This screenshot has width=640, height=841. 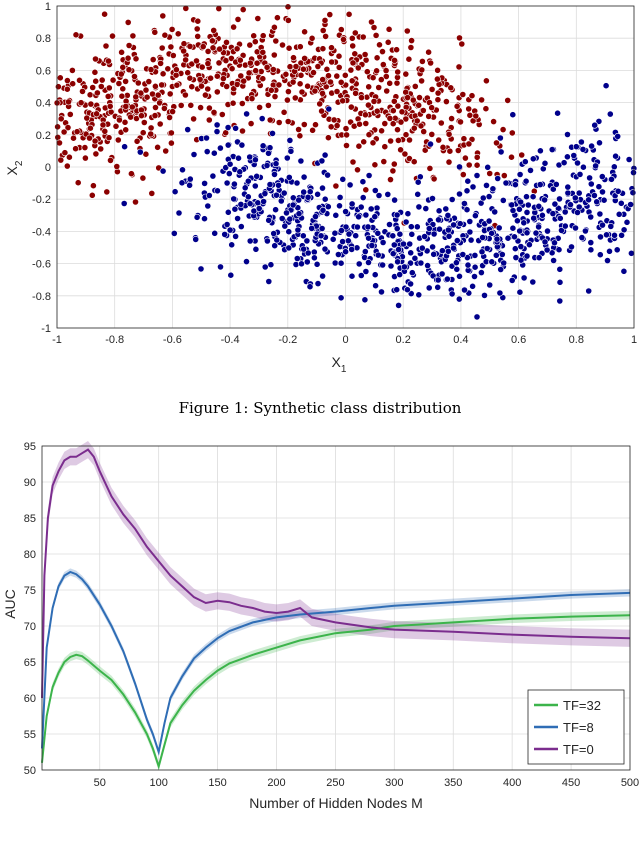 What do you see at coordinates (14, 167) in the screenshot?
I see `scatter-y-label: X2` at bounding box center [14, 167].